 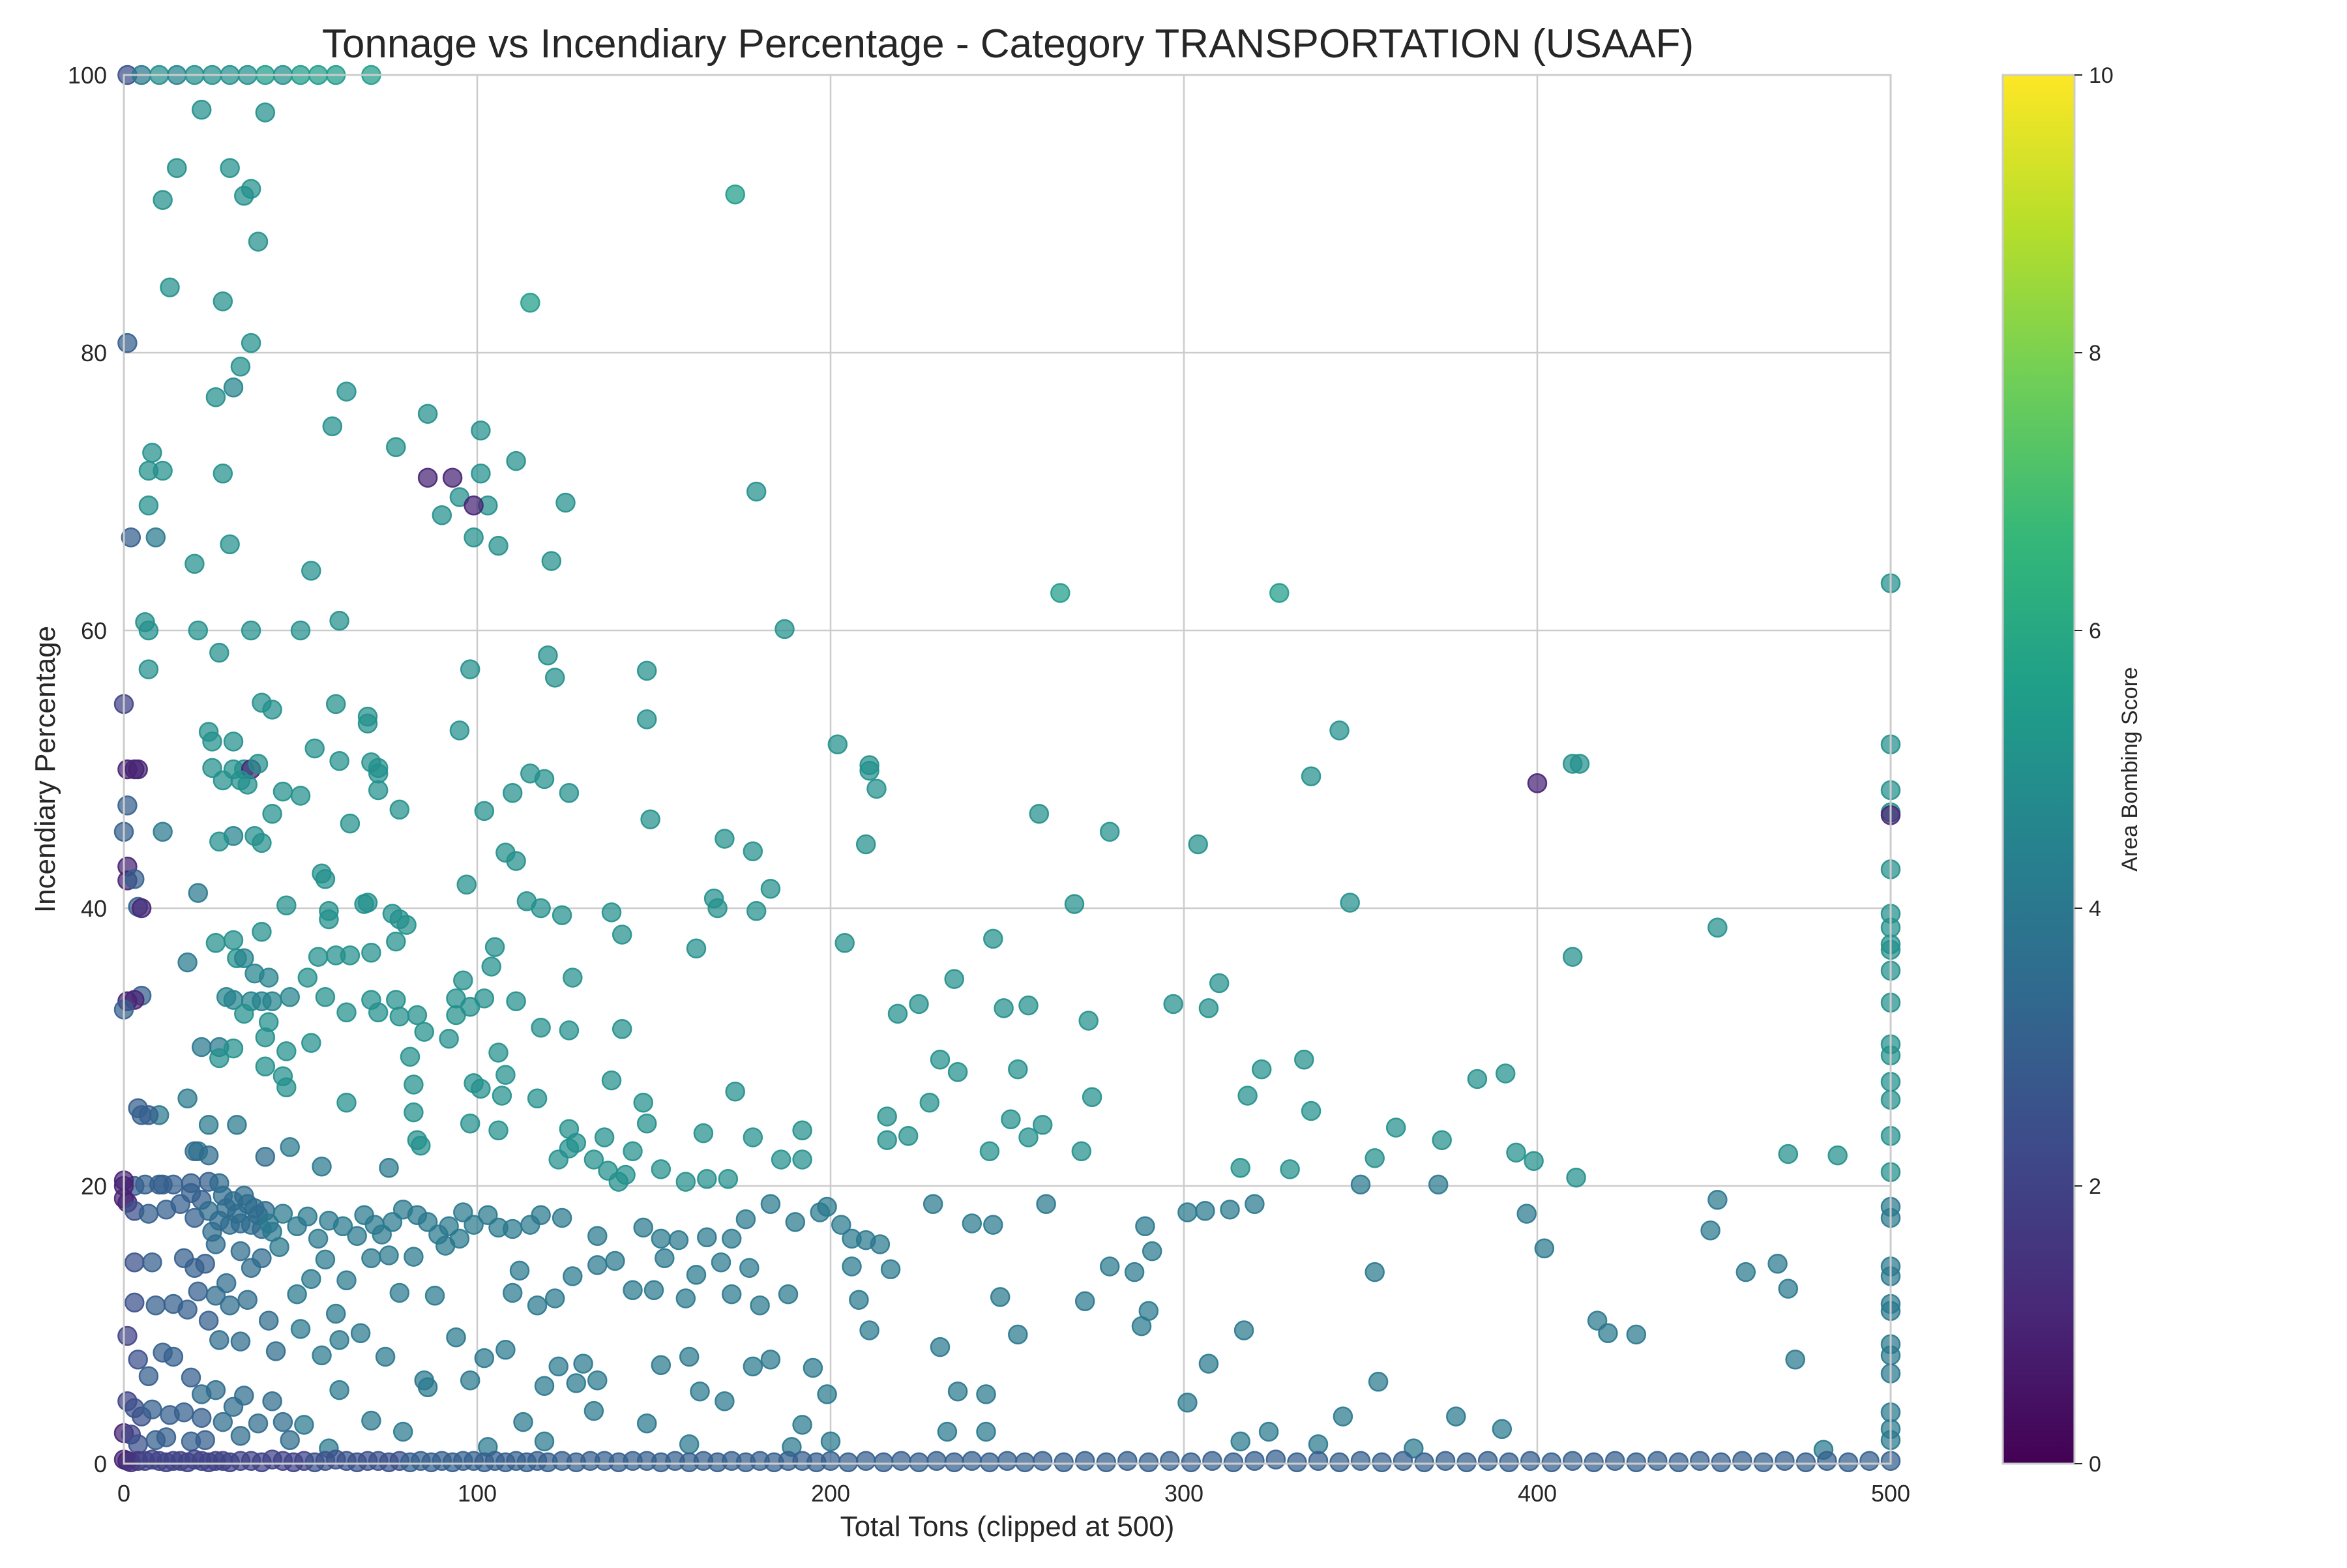 I want to click on colorbar: 0 2 4 6 8 10 Area Bombing Score, so click(x=2071, y=770).